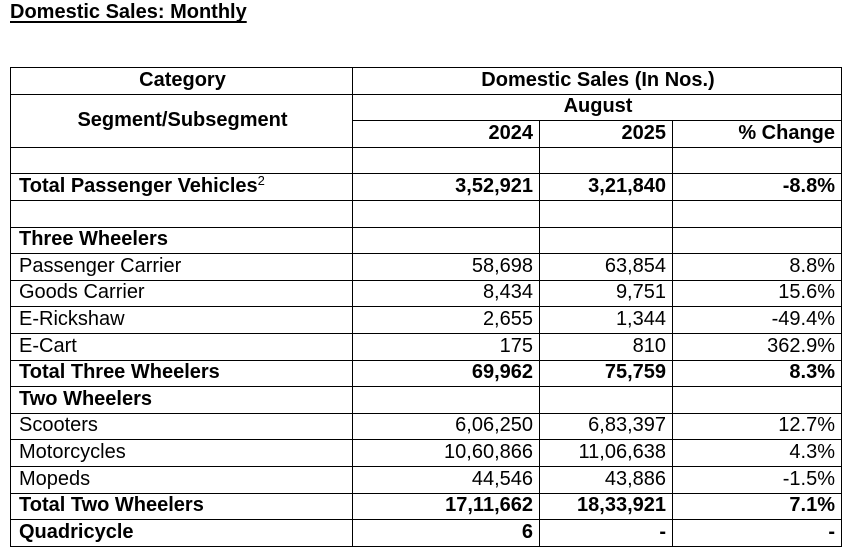 This screenshot has height=557, width=859. I want to click on change-cell: 8.3%, so click(757, 373).